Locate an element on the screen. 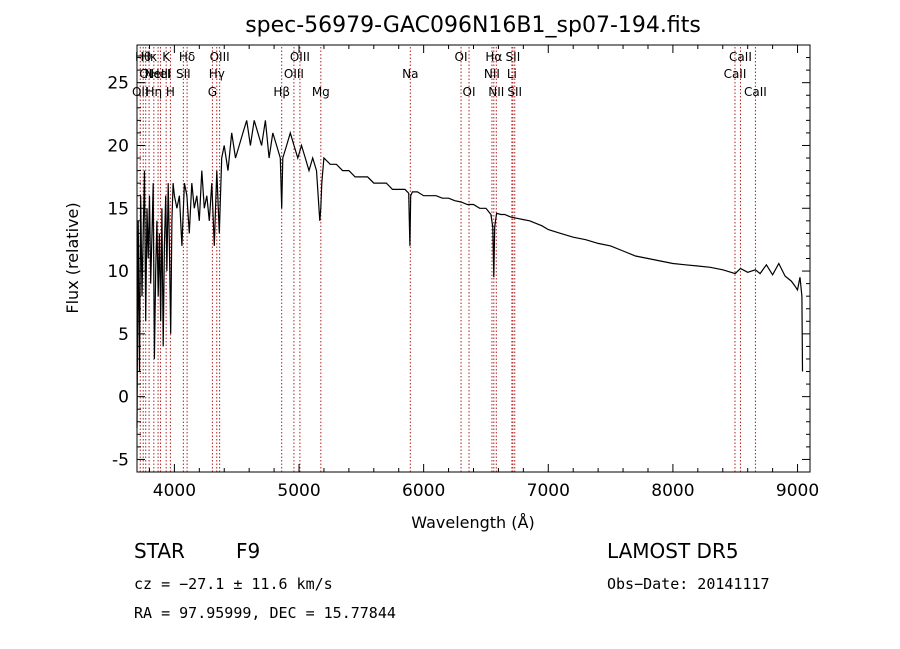  x-tick-label: 6000 is located at coordinates (423, 491).